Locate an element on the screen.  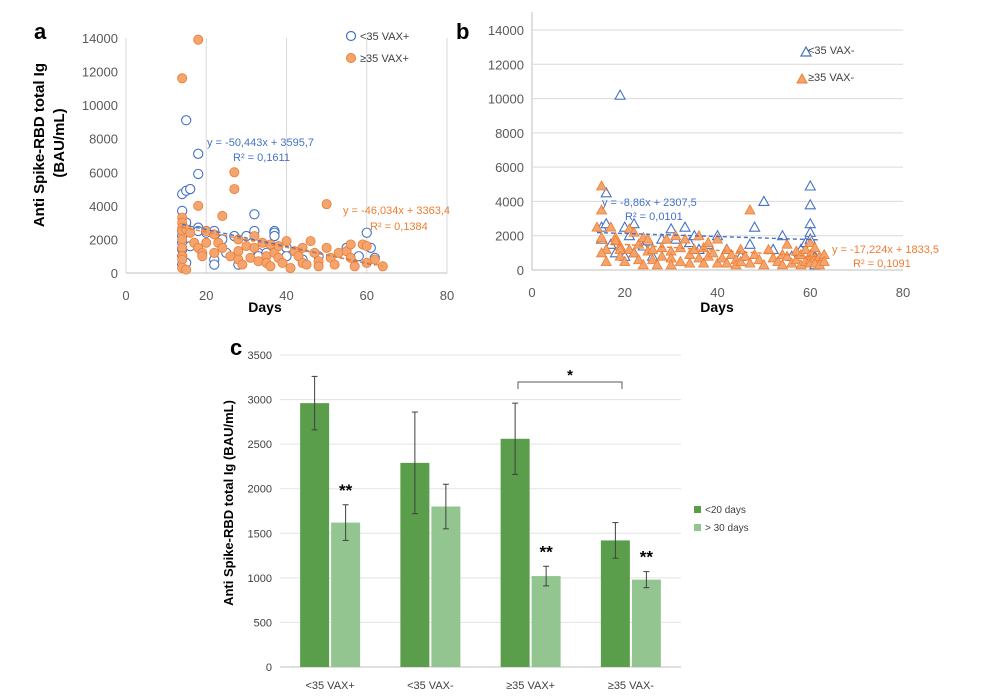
panel-c-ytick-label: 1000 is located at coordinates (260, 579).